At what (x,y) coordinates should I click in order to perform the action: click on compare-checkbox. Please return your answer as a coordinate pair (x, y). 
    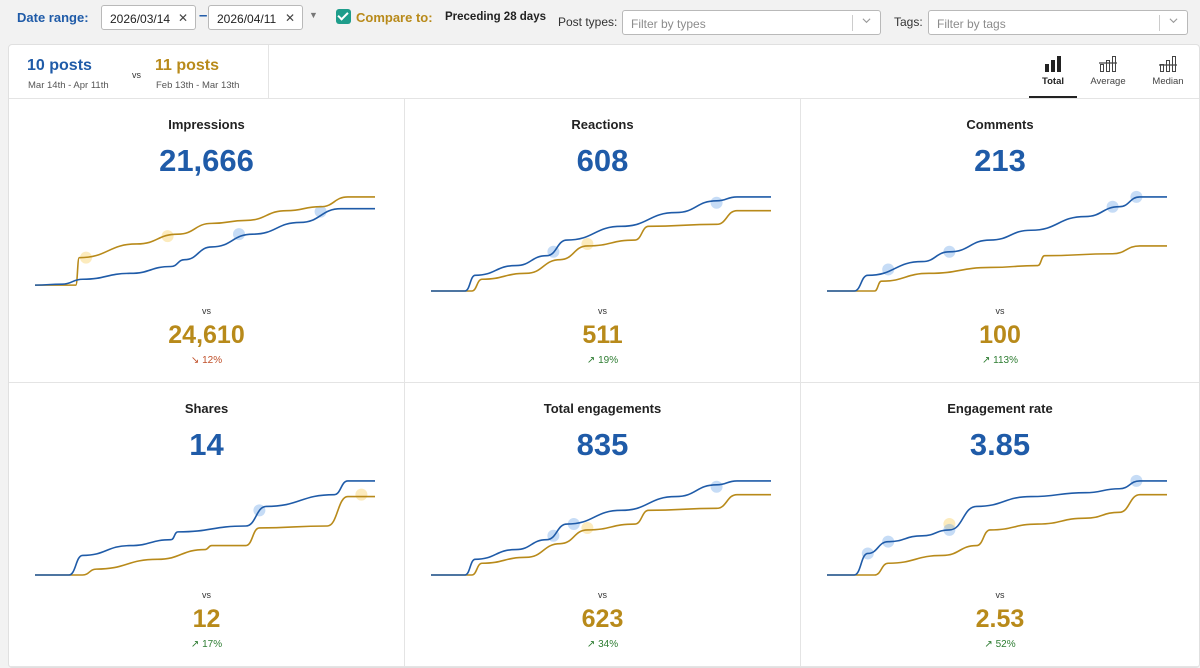
    Looking at the image, I should click on (343, 16).